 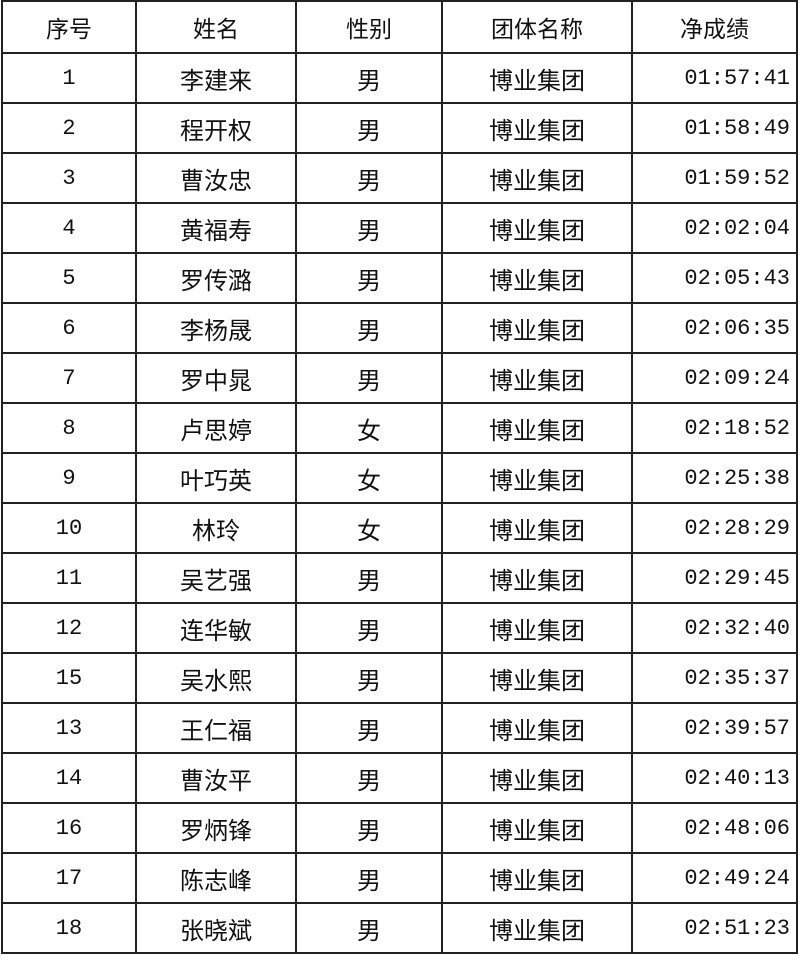 I want to click on cell-index: 4, so click(x=69, y=228).